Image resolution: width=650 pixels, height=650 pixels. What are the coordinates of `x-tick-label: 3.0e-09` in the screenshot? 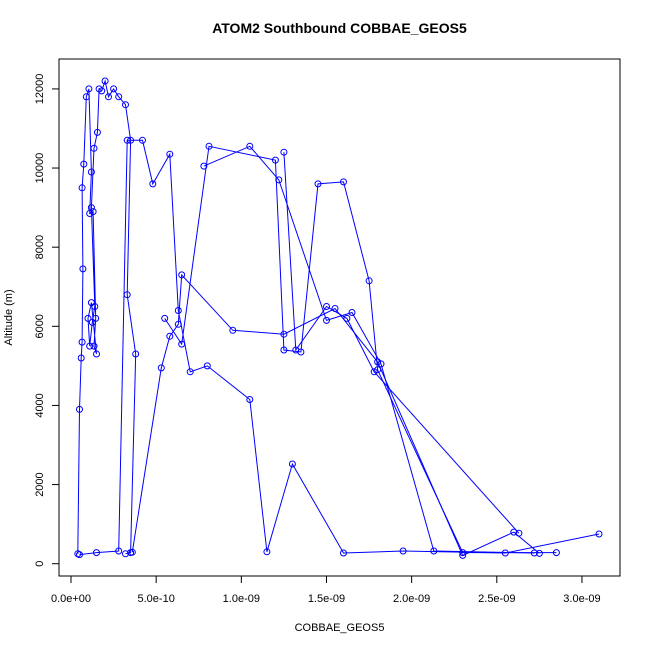 It's located at (581, 599).